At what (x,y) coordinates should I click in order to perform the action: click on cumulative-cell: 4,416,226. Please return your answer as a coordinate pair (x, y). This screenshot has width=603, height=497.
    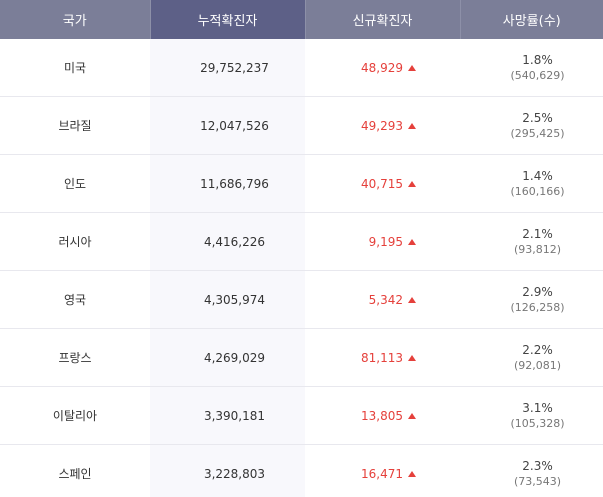
    Looking at the image, I should click on (227, 241).